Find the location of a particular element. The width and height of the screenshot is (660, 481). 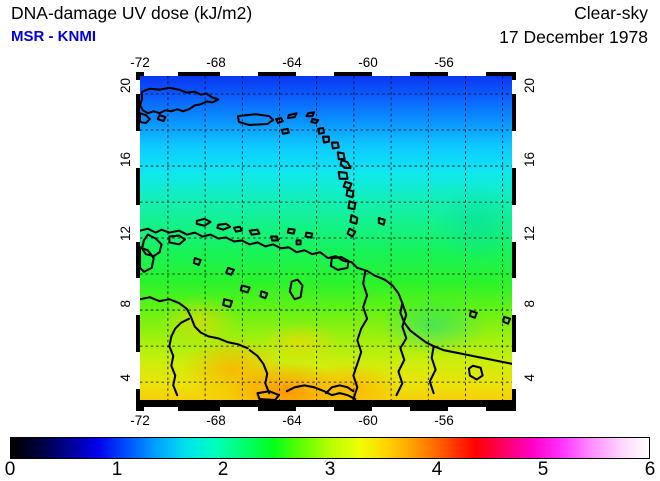

sky-condition-label: Clear-sky is located at coordinates (611, 13).